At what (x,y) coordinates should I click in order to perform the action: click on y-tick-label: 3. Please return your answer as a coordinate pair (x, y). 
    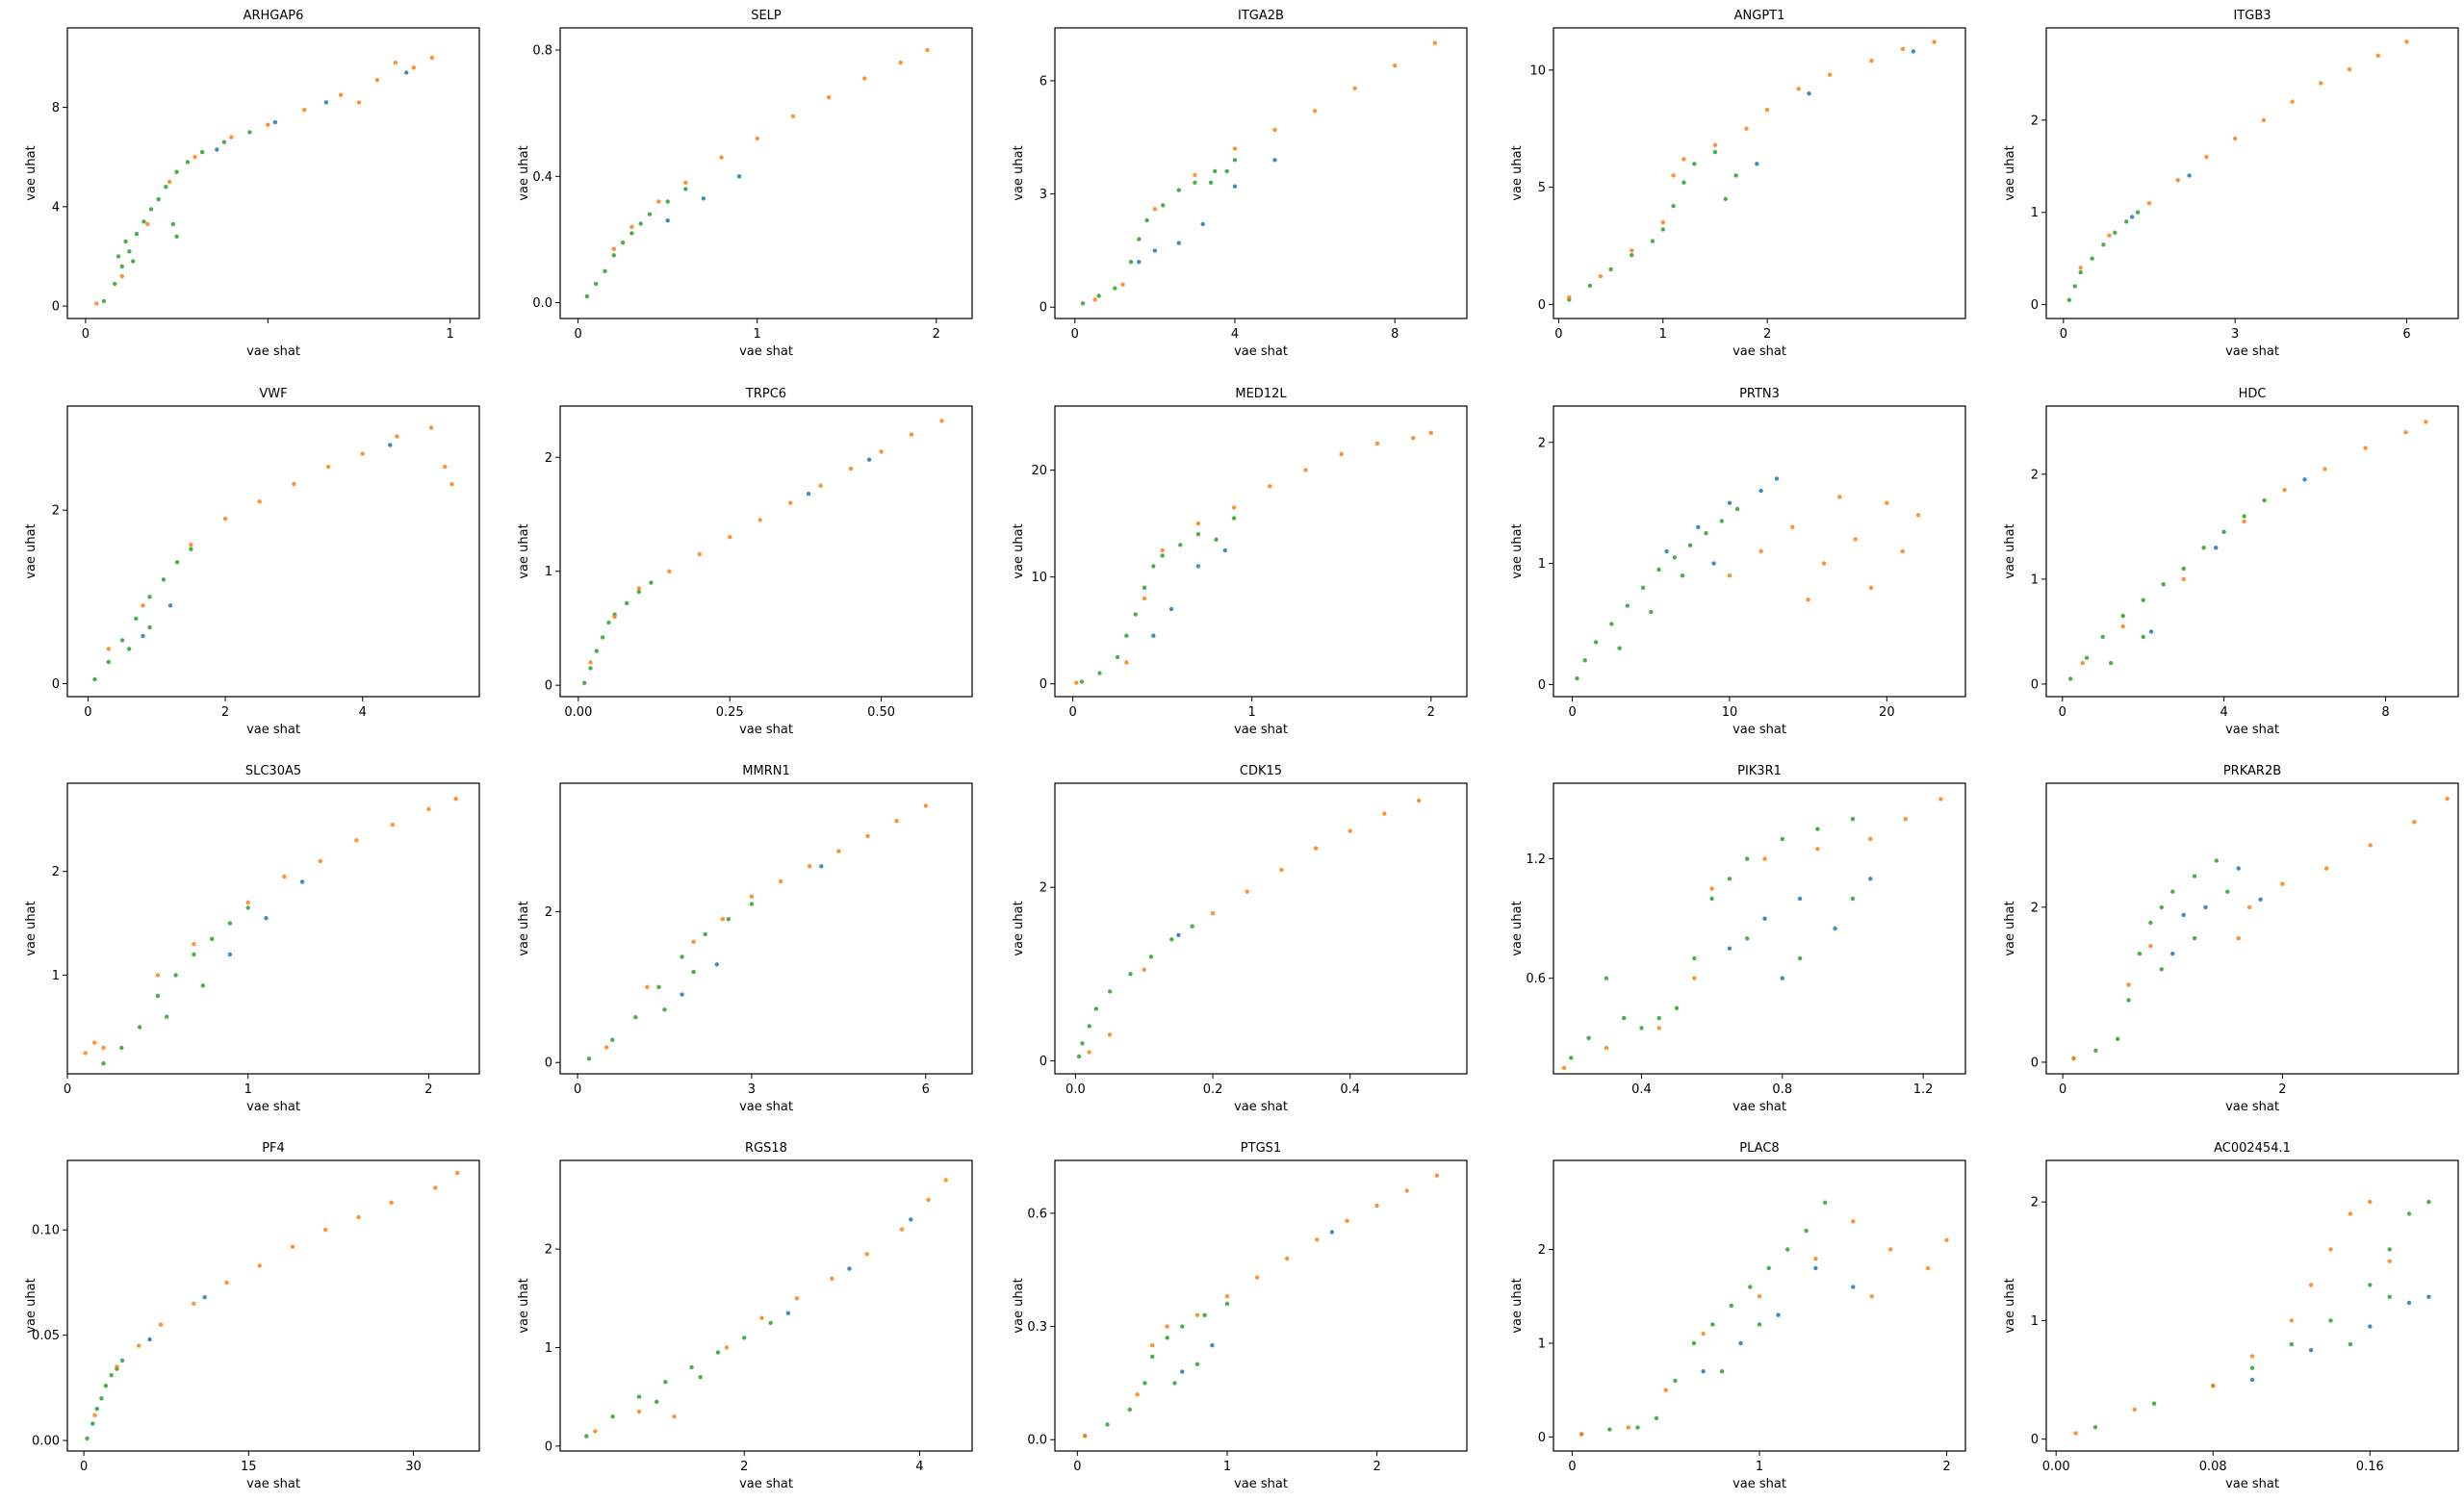
    Looking at the image, I should click on (1043, 195).